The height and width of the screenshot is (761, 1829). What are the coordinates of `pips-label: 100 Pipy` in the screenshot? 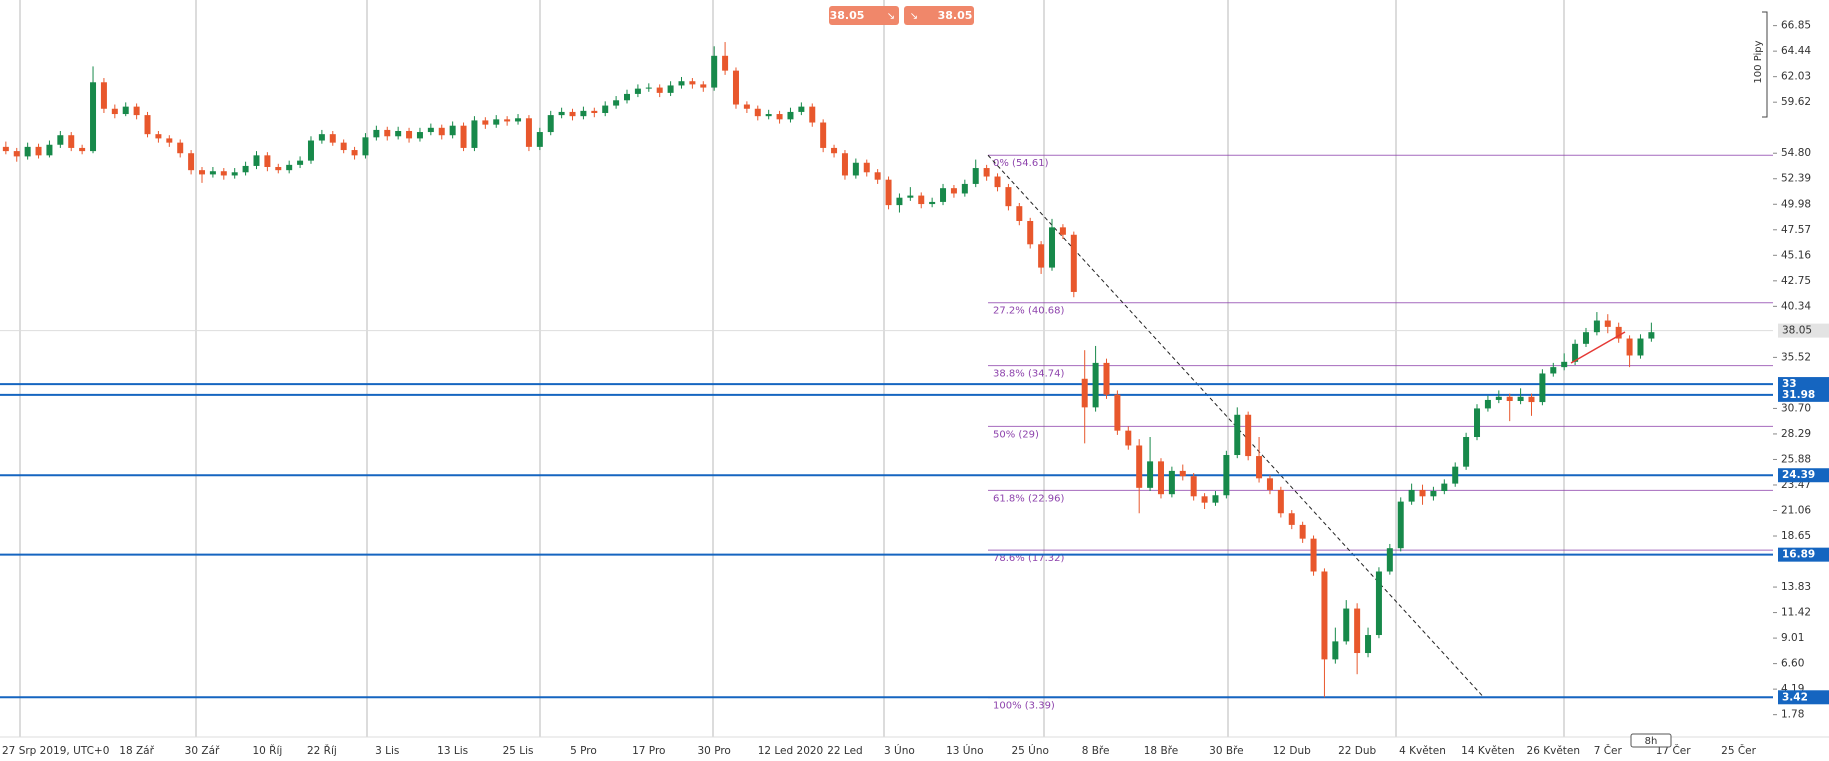 It's located at (1758, 61).